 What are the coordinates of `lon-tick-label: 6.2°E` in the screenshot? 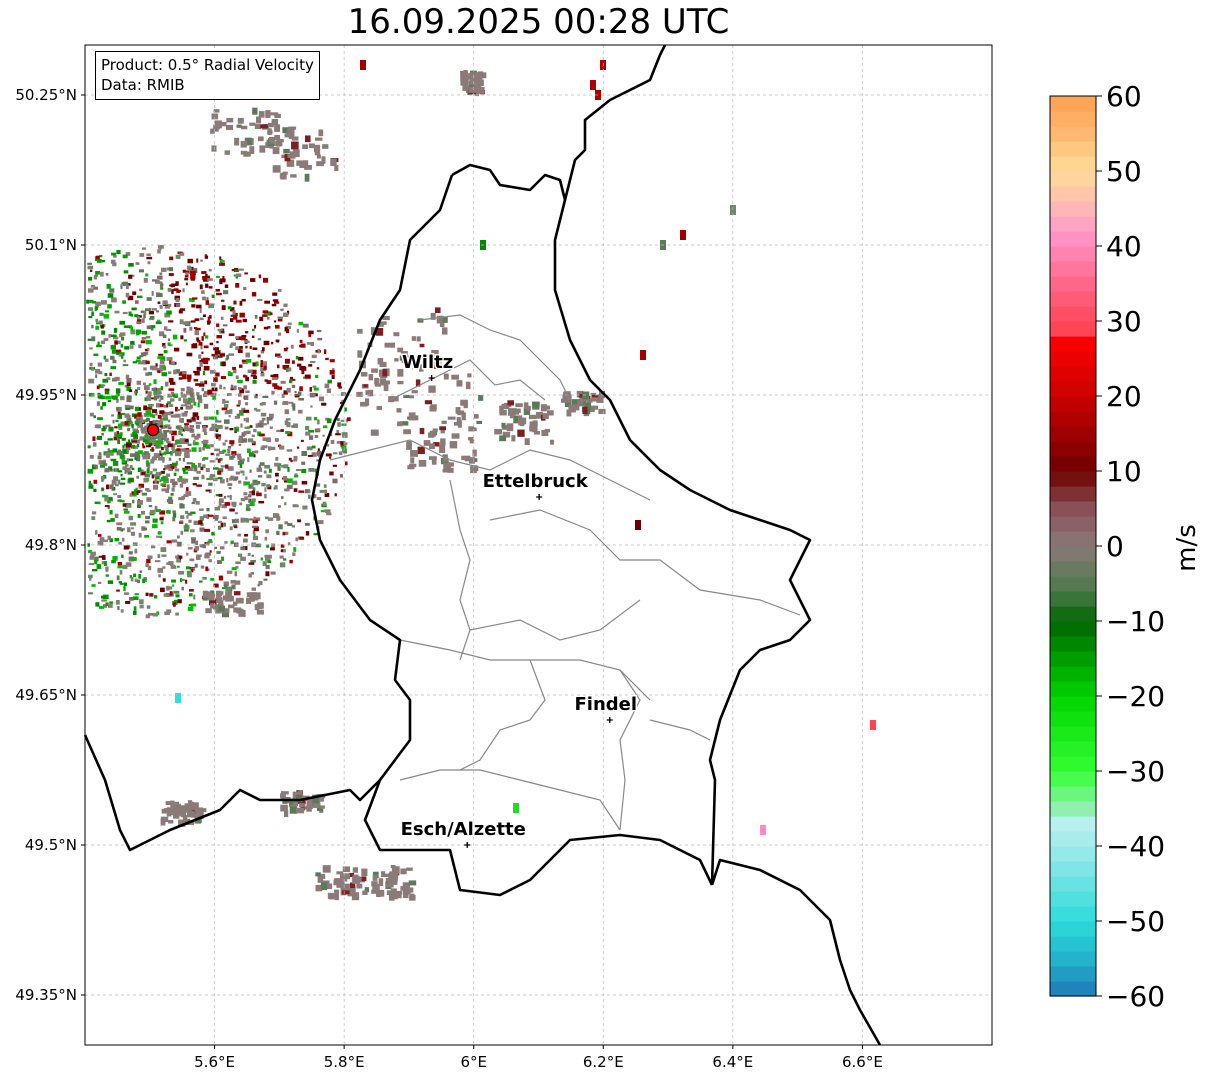 It's located at (603, 1062).